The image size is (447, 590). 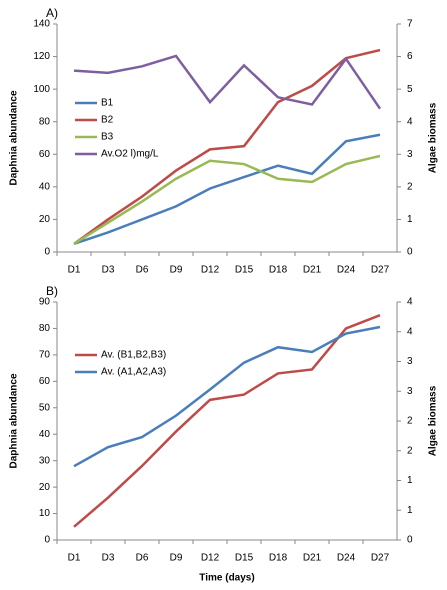 What do you see at coordinates (410, 24) in the screenshot?
I see `y2-tick-label: 7` at bounding box center [410, 24].